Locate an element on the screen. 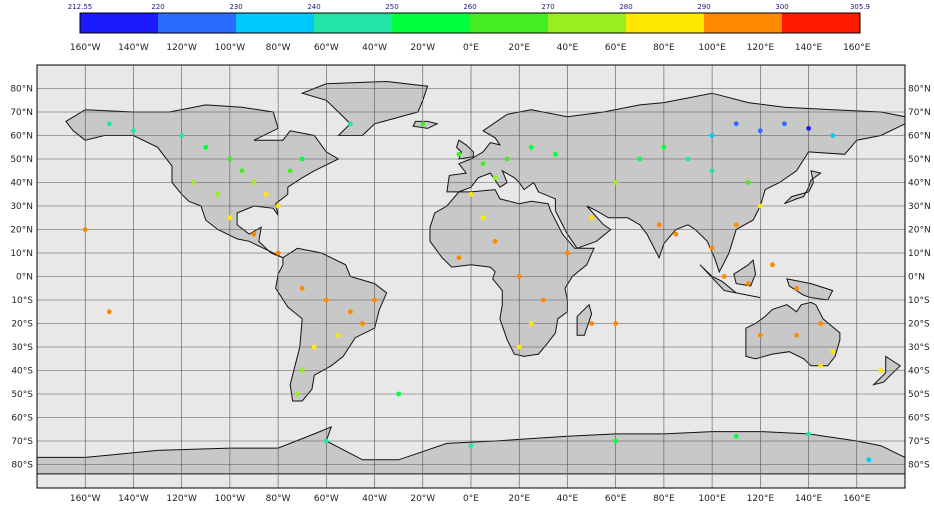  landmass-madagascar is located at coordinates (584, 319).